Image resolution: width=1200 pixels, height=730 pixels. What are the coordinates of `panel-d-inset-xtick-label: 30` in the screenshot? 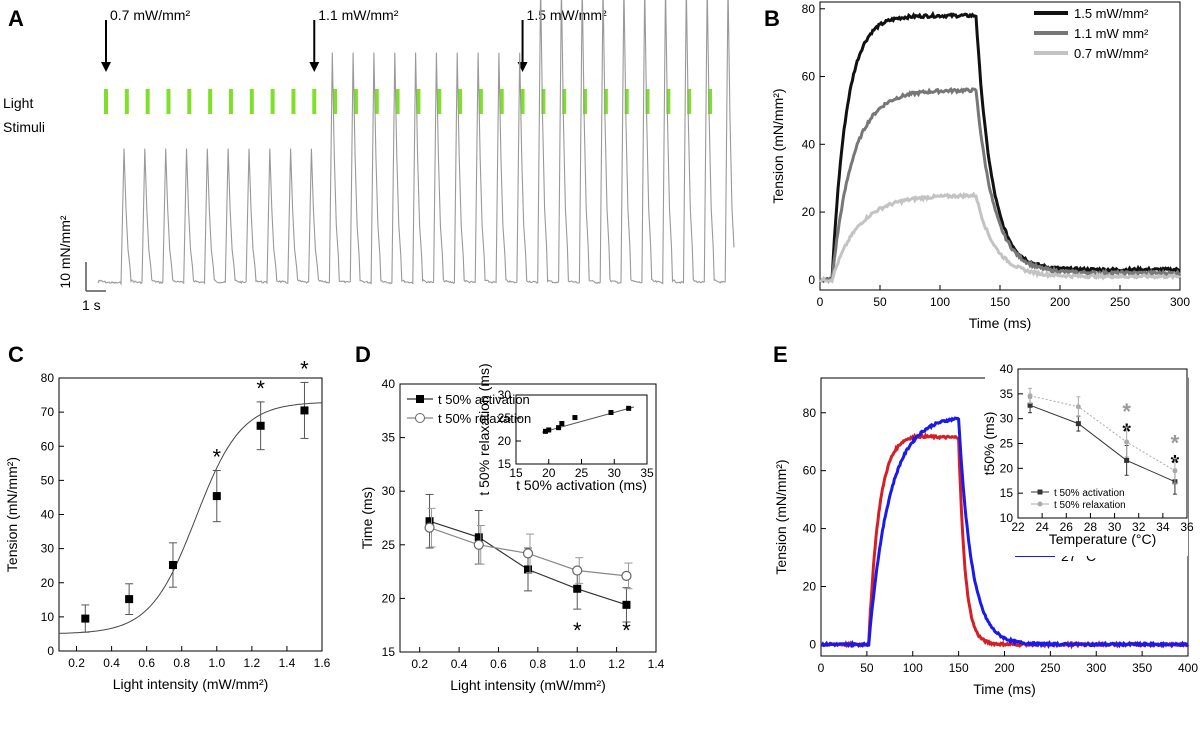 It's located at (615, 473).